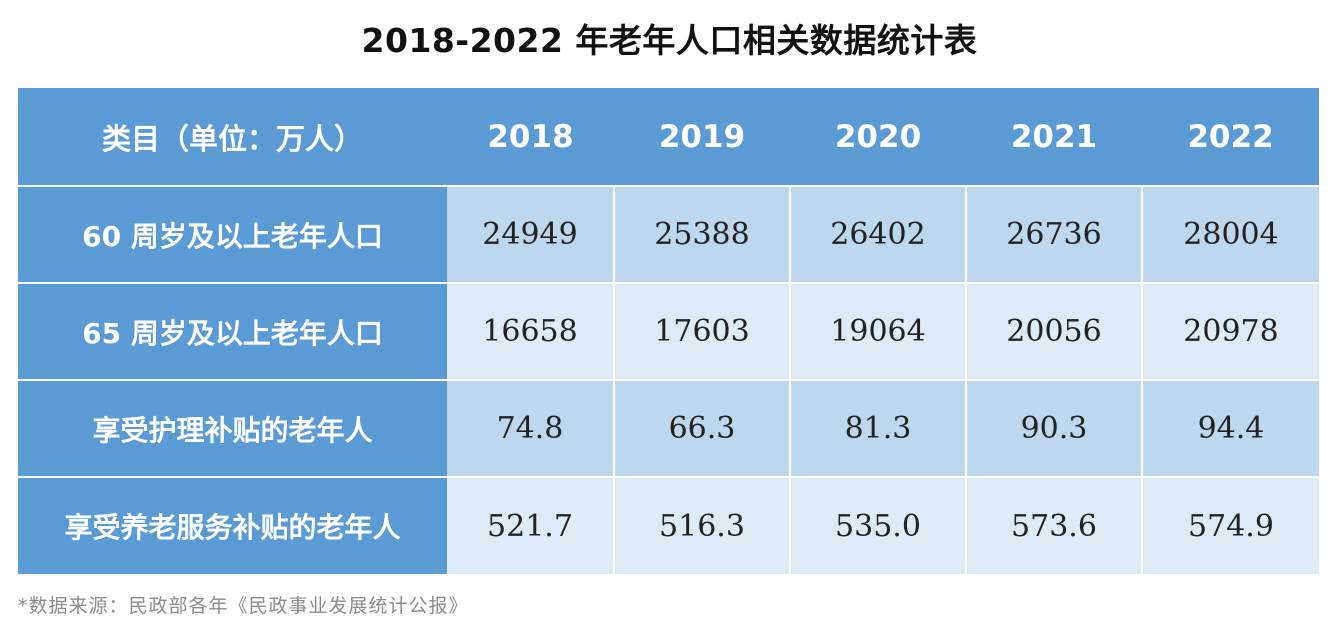 The image size is (1339, 633). What do you see at coordinates (530, 137) in the screenshot?
I see `year-header-2018: 2018` at bounding box center [530, 137].